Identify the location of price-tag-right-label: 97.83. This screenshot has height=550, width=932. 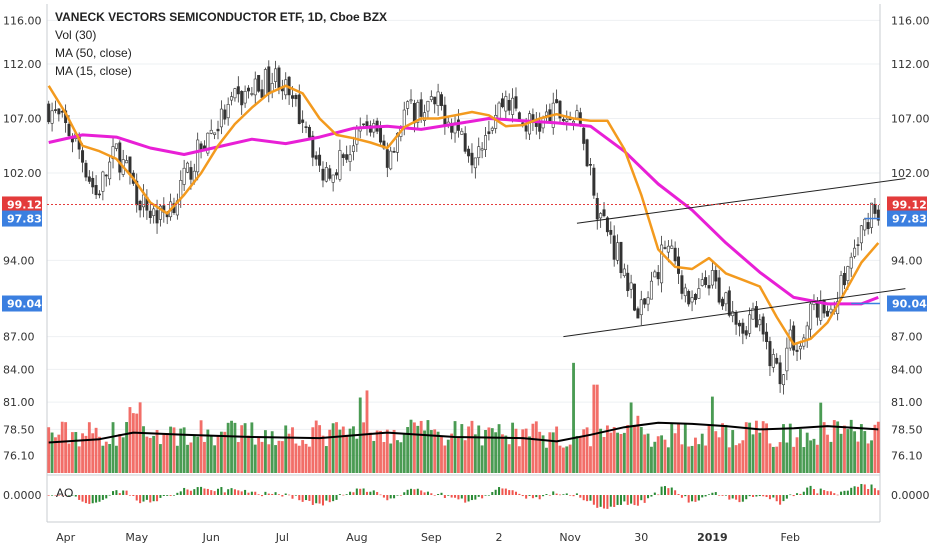
(909, 219).